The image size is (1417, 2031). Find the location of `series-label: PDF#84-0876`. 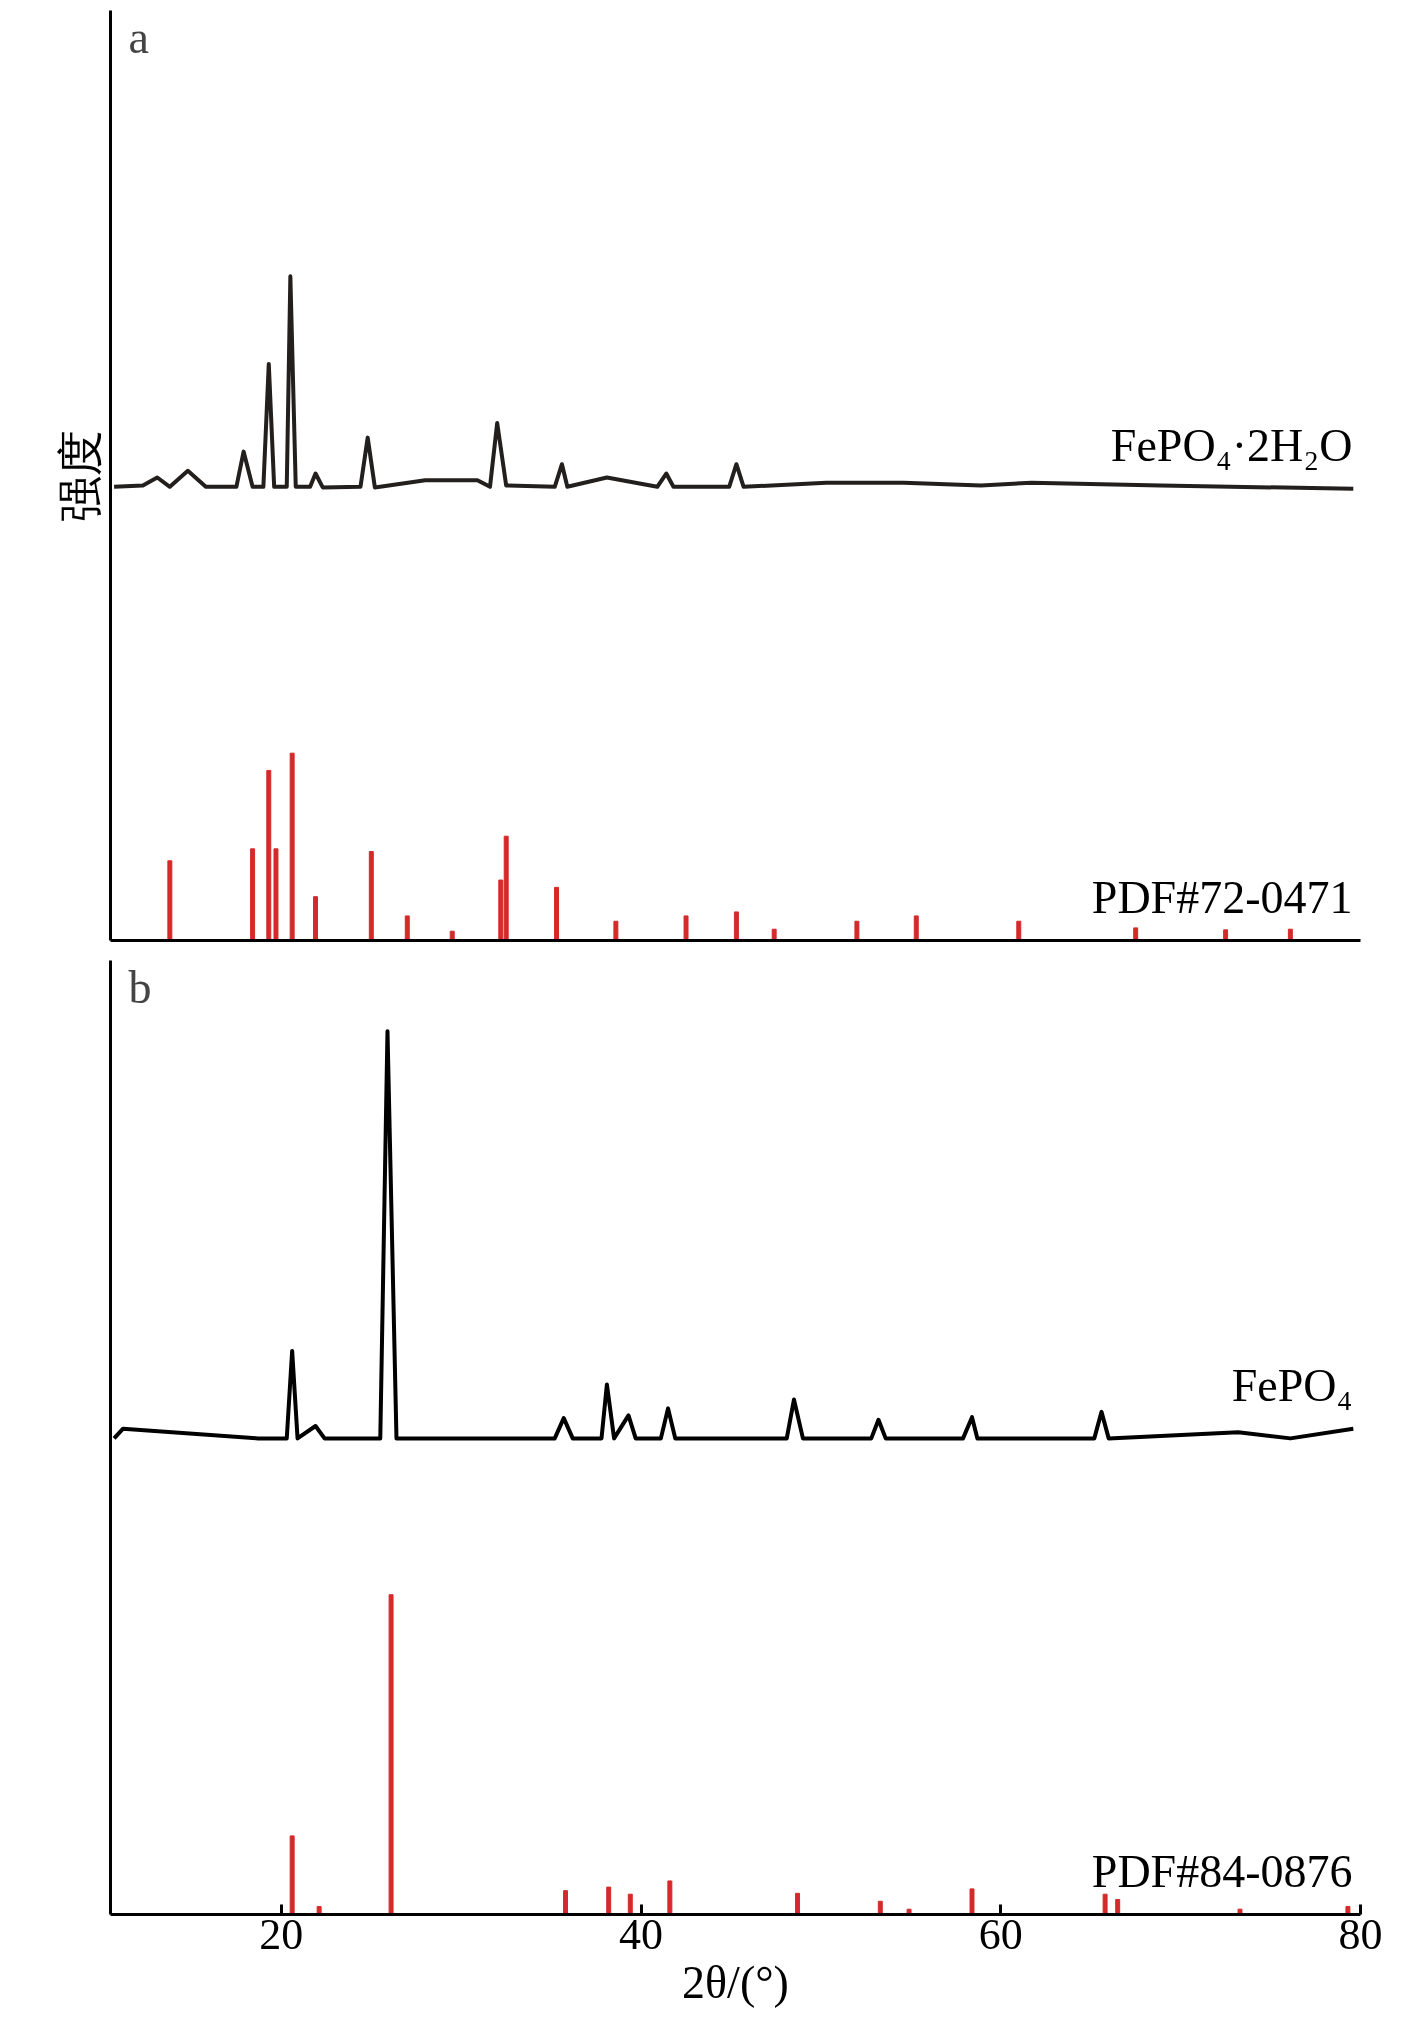

series-label: PDF#84-0876 is located at coordinates (1222, 1871).